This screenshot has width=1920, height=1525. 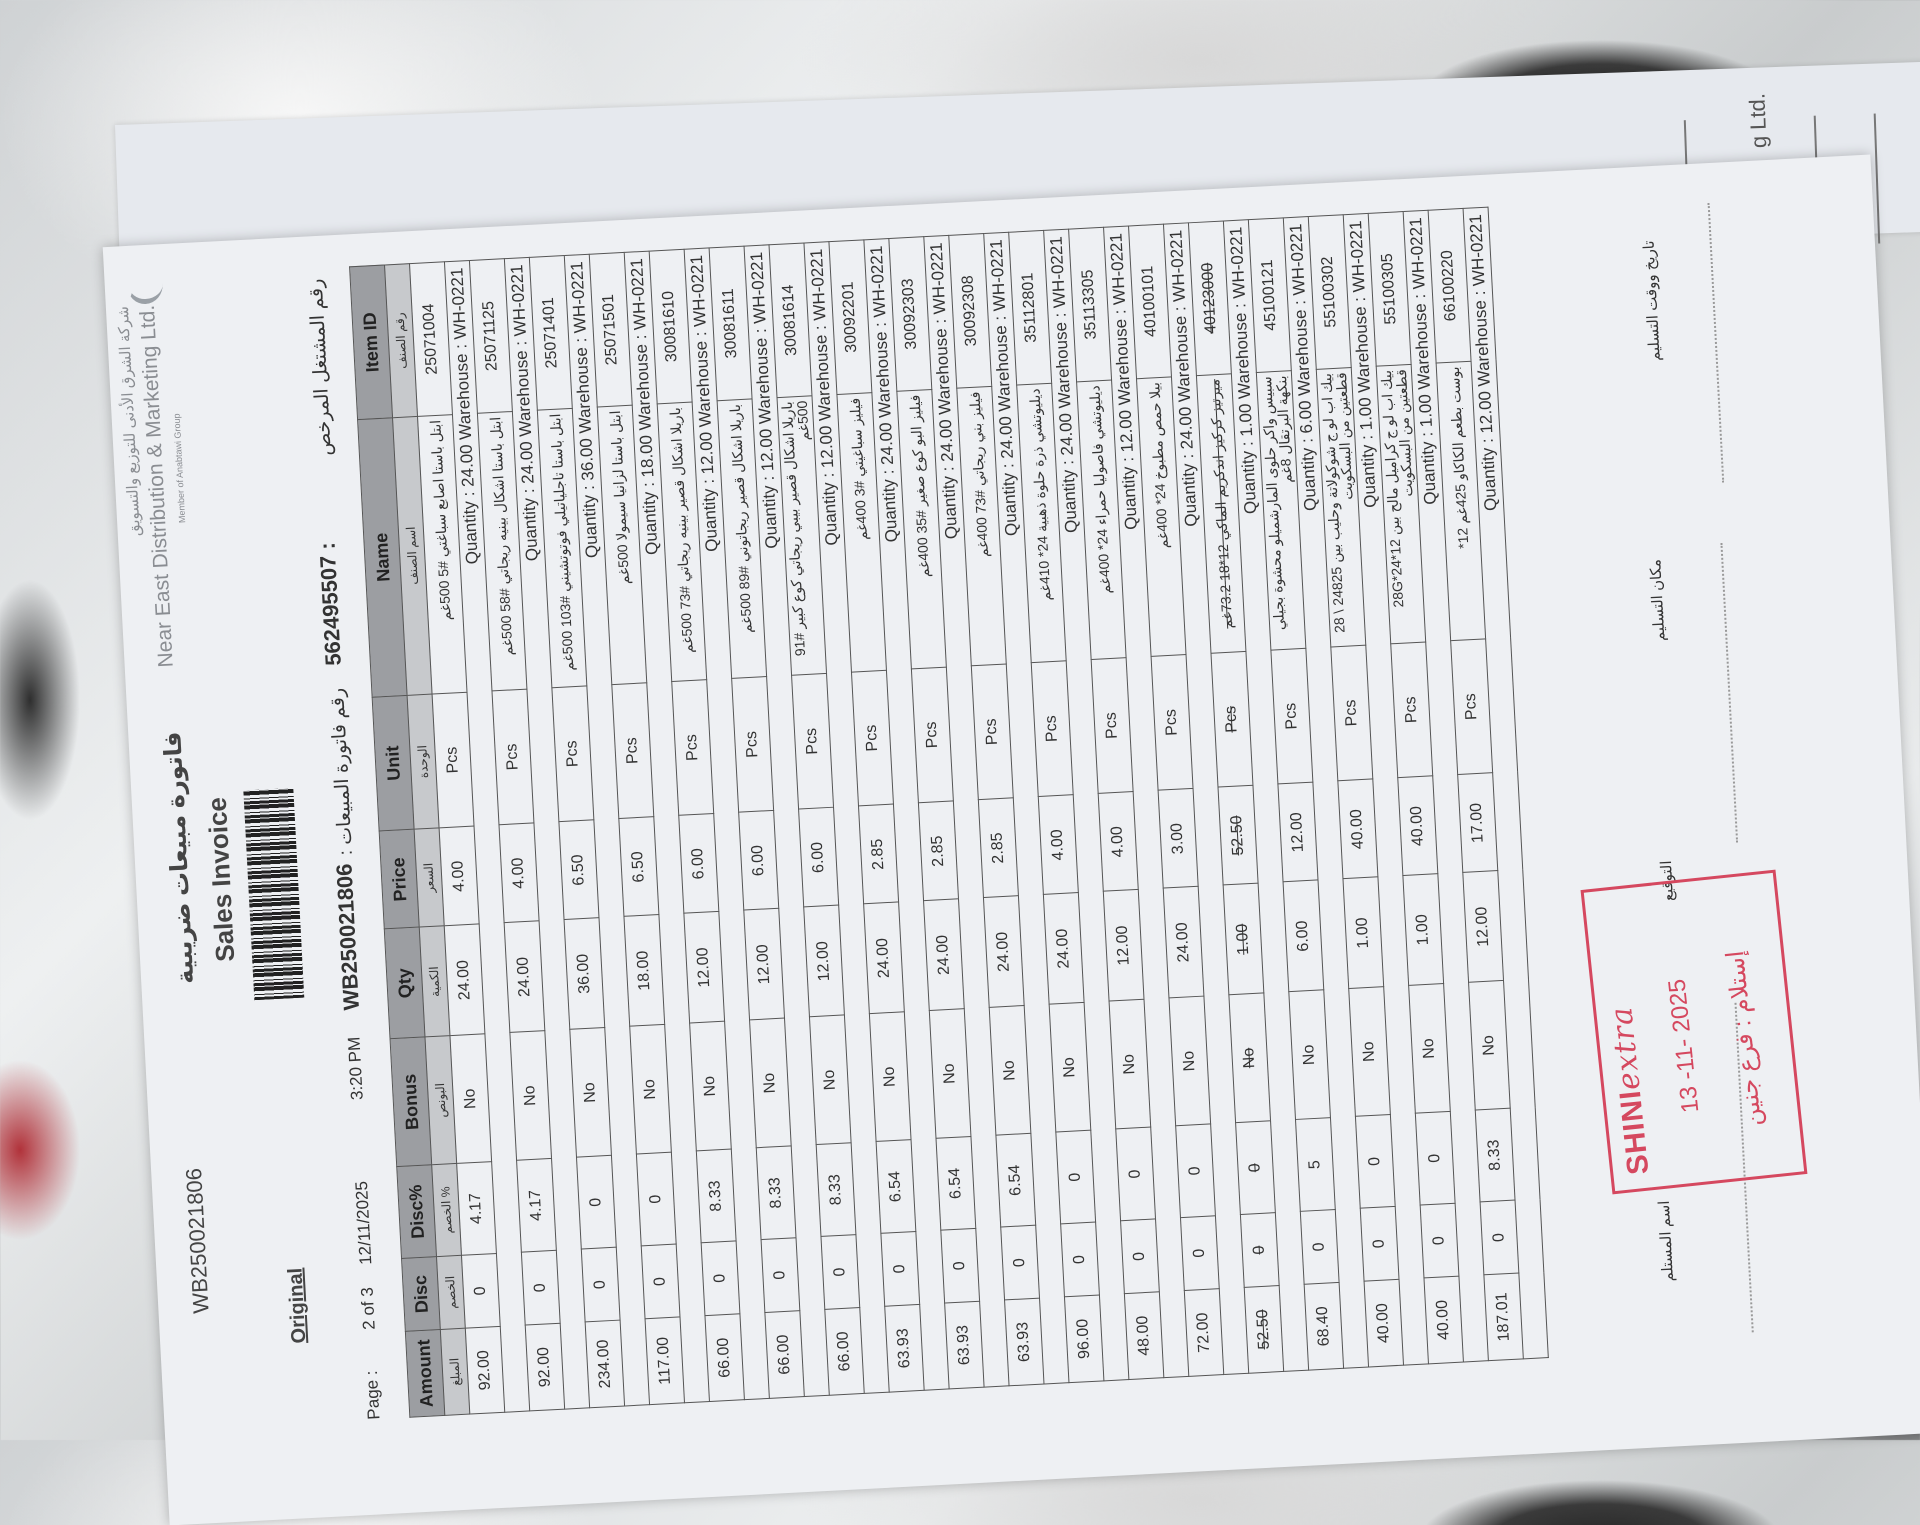 I want to click on invoice-date: 12/11/2025, so click(x=363, y=1223).